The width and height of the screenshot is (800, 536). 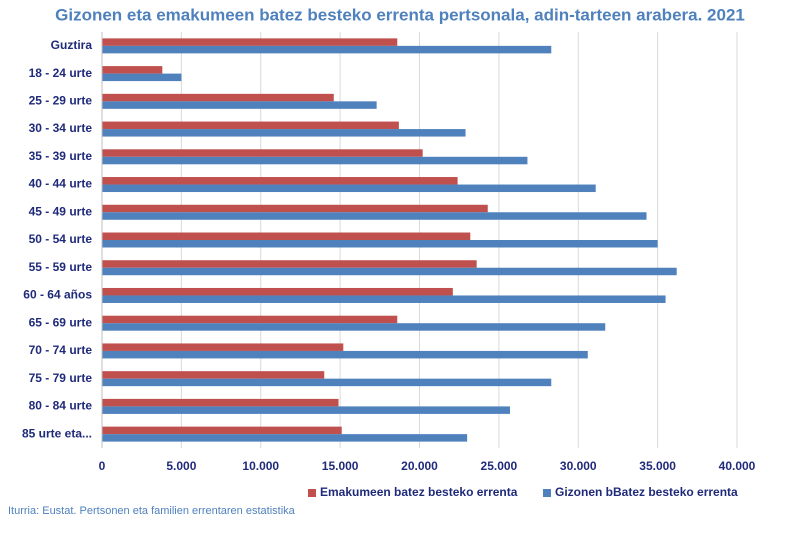 What do you see at coordinates (61, 350) in the screenshot?
I see `y-tick-label: 70 - 74 urte` at bounding box center [61, 350].